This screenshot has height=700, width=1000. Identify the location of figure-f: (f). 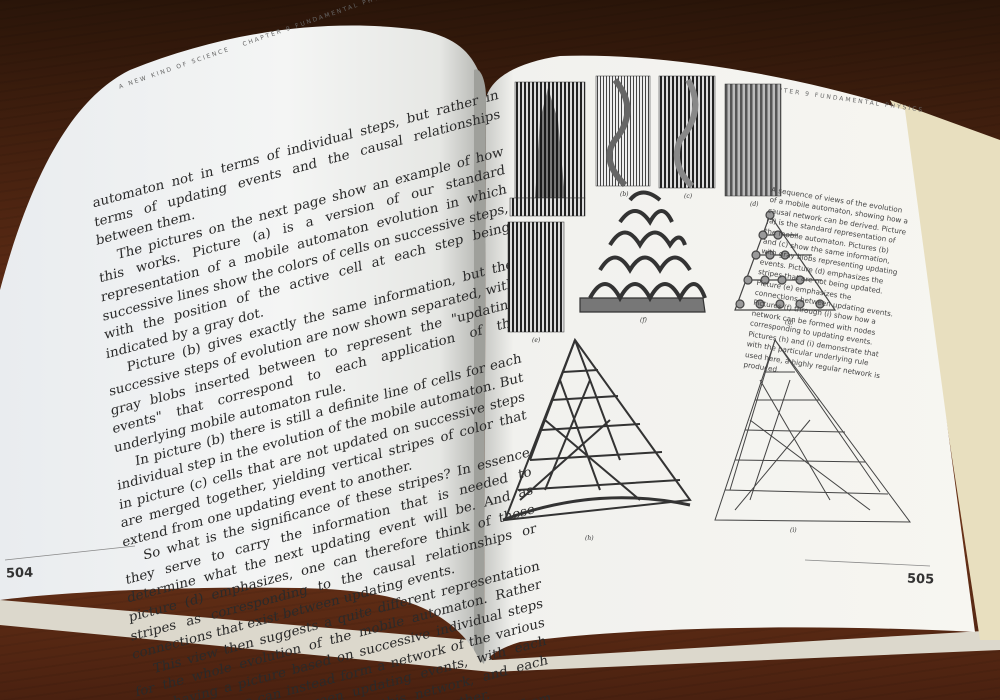
(643, 257).